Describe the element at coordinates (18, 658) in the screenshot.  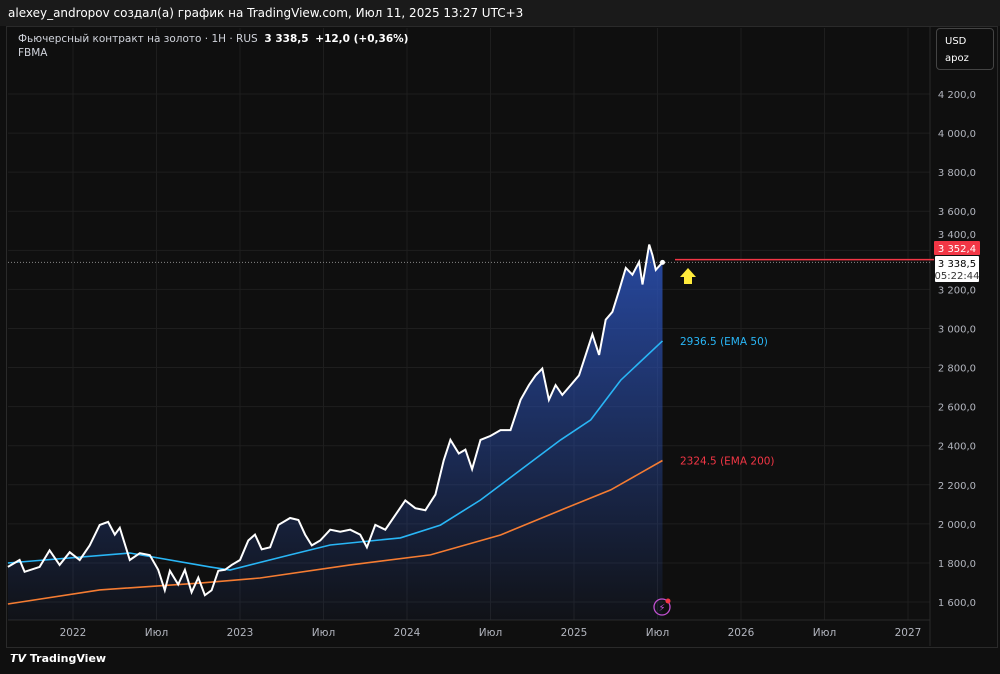
I see `logo-icon: 𝙏𝙑` at that location.